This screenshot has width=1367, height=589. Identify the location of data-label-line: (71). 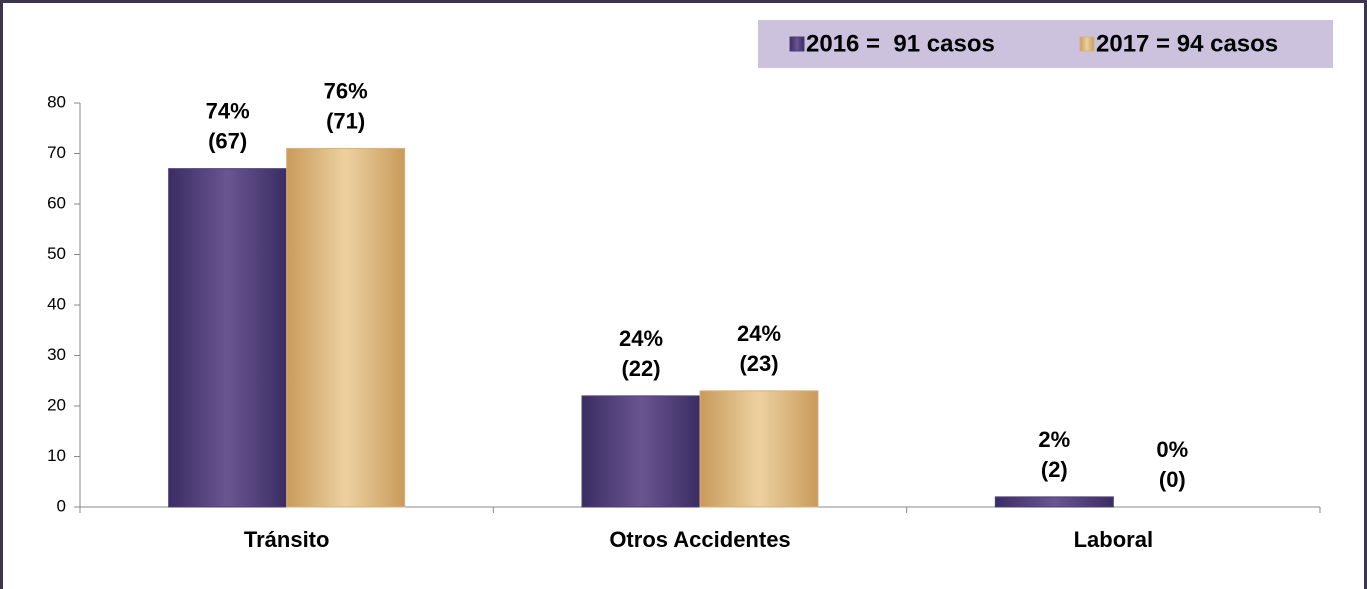
(345, 120).